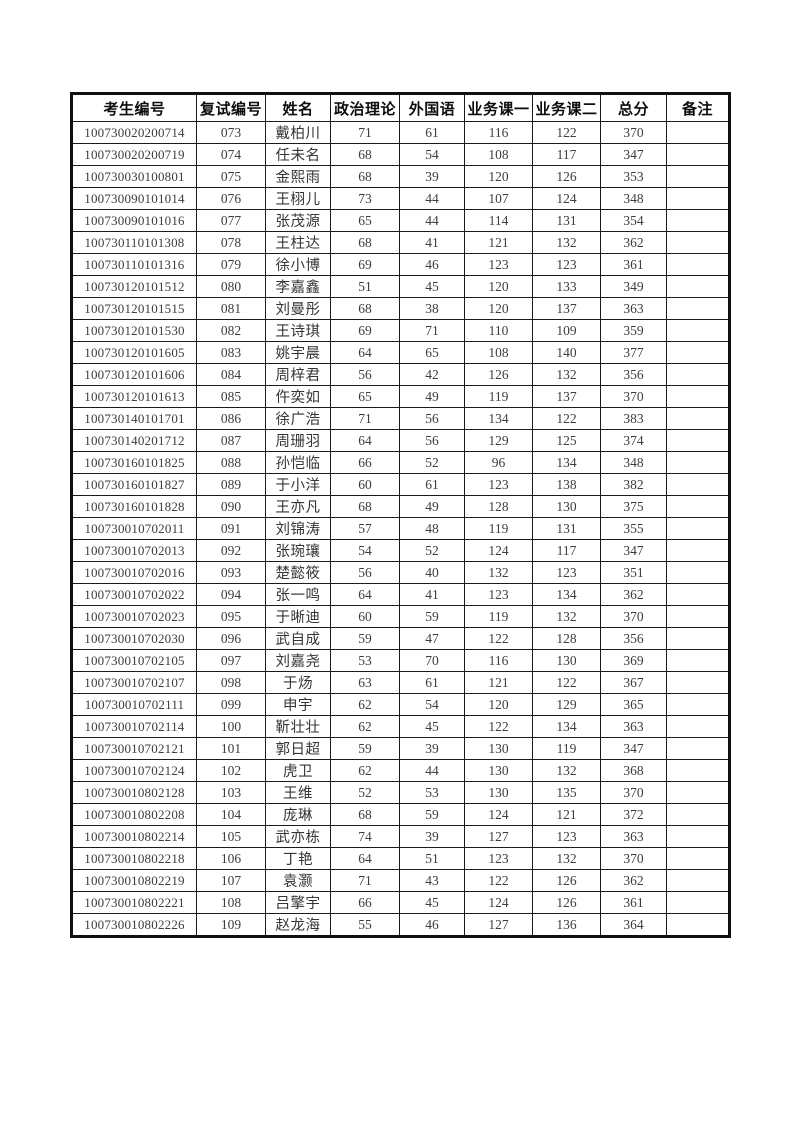 The width and height of the screenshot is (793, 1122). What do you see at coordinates (231, 462) in the screenshot?
I see `cell-retest_no: 088` at bounding box center [231, 462].